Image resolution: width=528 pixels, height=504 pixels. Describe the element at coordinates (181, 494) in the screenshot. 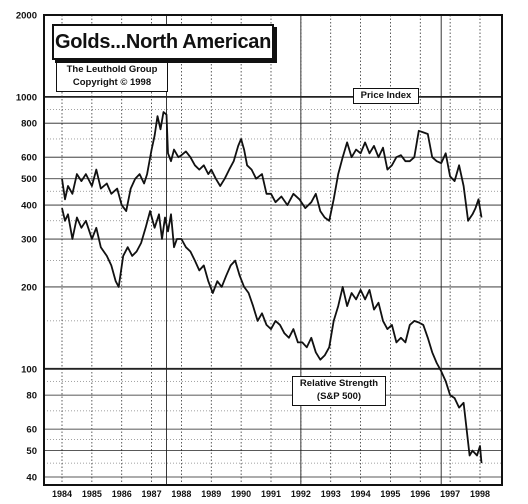

I see `x-tick-label: 1988` at that location.